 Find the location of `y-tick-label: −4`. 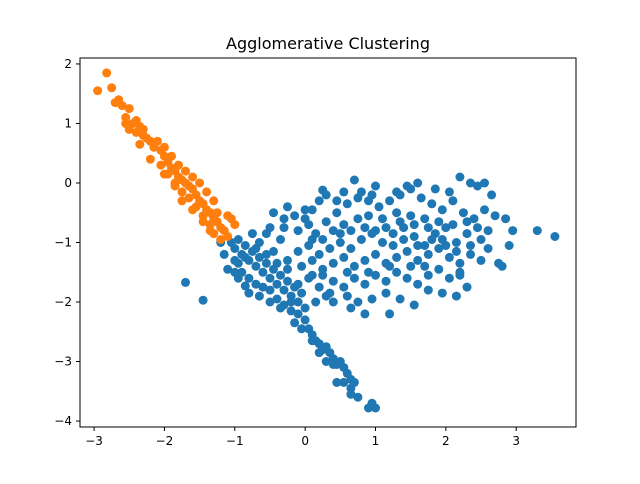

y-tick-label: −4 is located at coordinates (63, 421).